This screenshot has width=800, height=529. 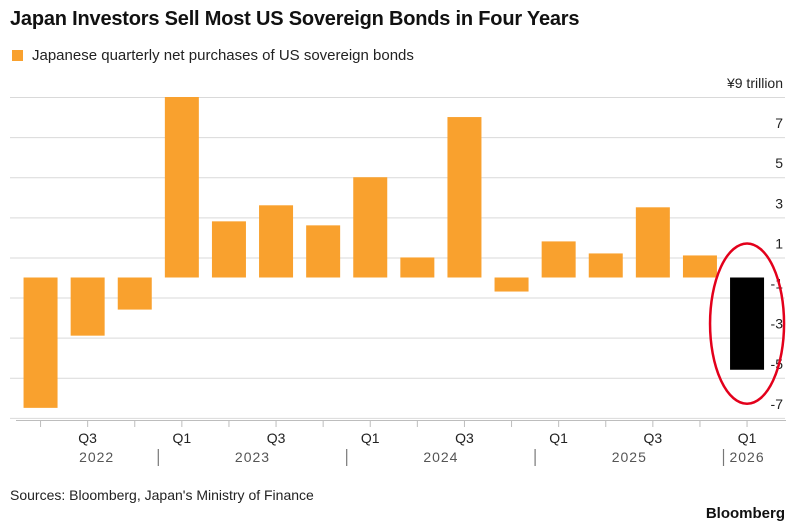 I want to click on highlight-bar, so click(x=747, y=323).